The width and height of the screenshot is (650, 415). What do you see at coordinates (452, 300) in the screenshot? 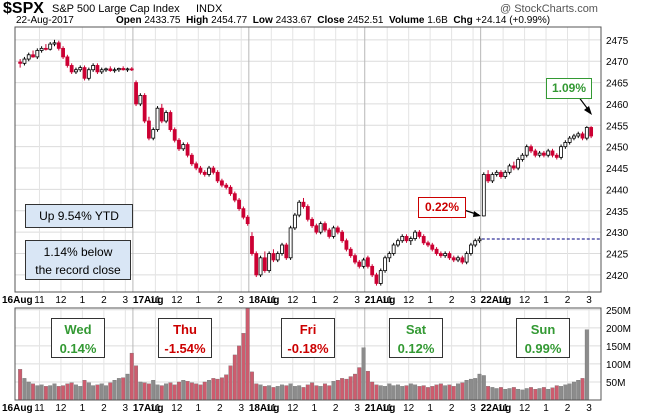
I see `hour-tick-label: 2` at bounding box center [452, 300].